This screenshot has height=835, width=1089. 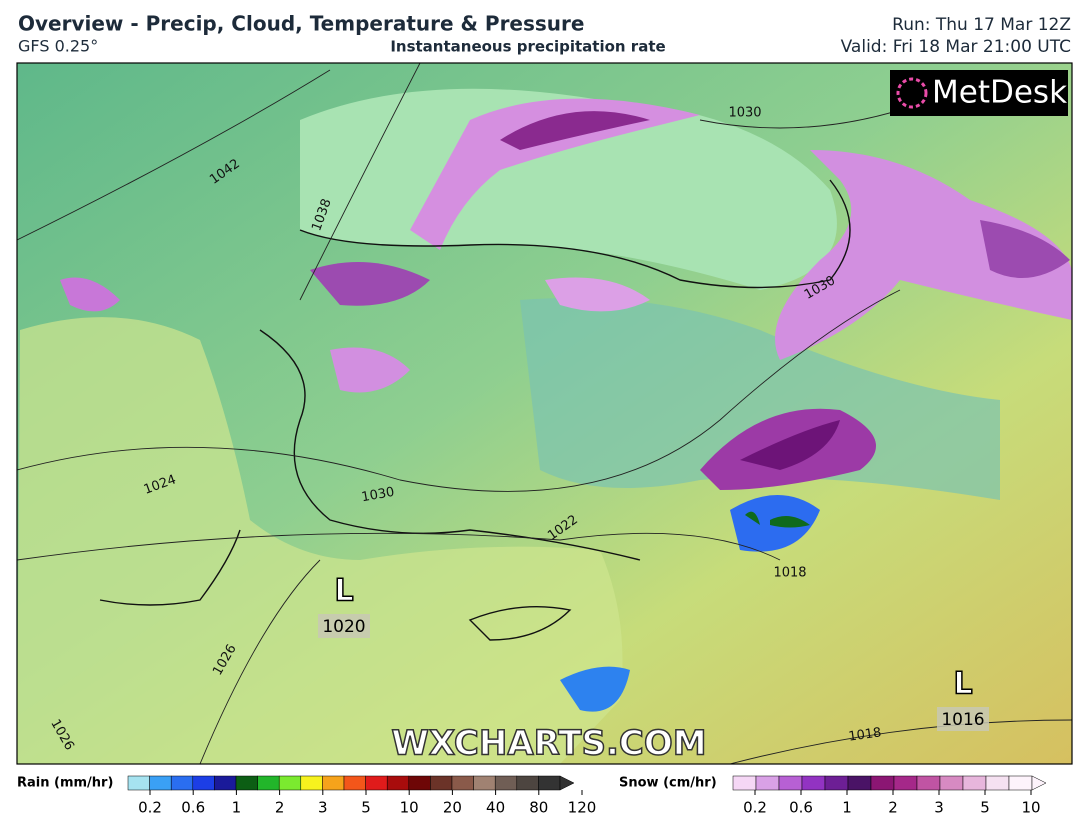 I want to click on center-value: 1020, so click(x=343, y=627).